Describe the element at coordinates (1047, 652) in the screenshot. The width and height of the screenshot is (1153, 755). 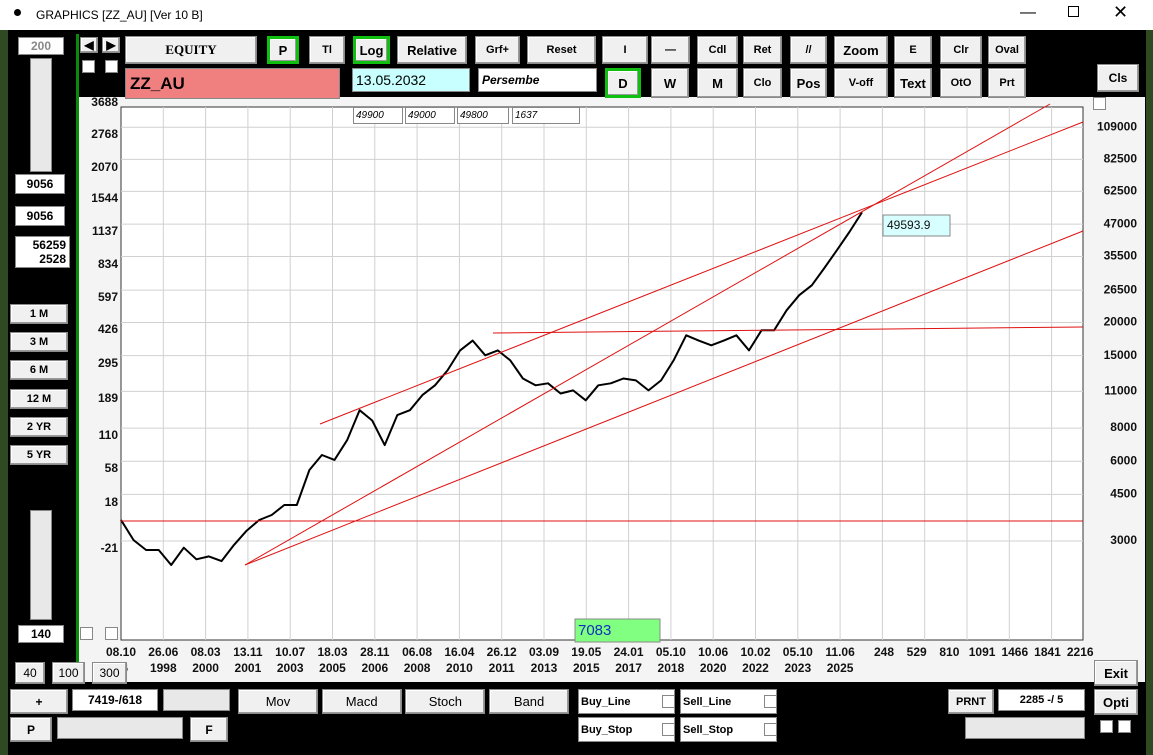
I see `x-tick-label: 1841` at that location.